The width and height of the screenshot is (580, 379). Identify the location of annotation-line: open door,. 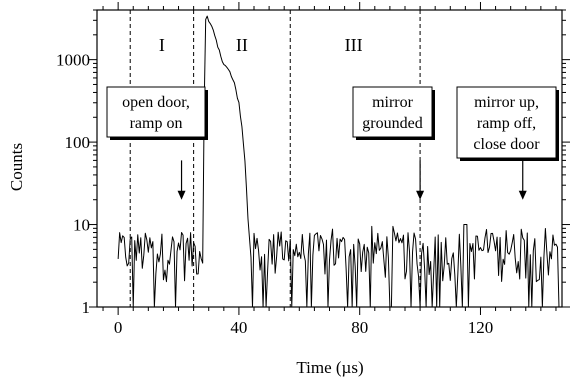
(156, 102).